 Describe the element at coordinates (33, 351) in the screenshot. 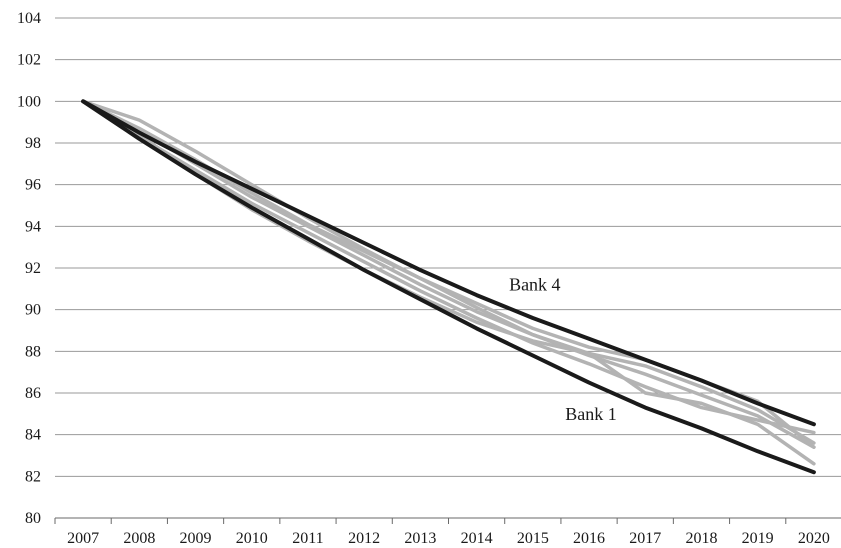

I see `y-tick-label: 88` at that location.